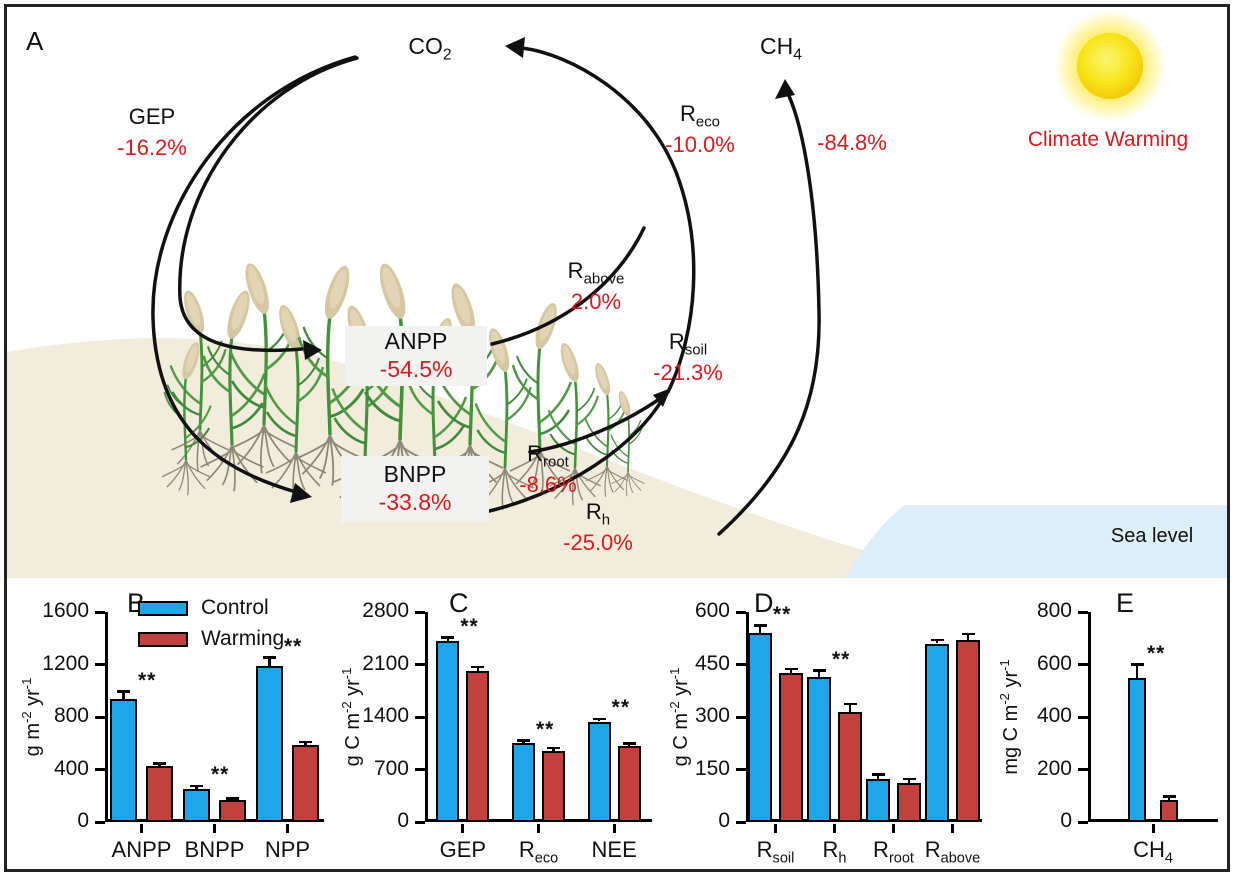  Describe the element at coordinates (385, 610) in the screenshot. I see `y-tick-label: 2800` at that location.